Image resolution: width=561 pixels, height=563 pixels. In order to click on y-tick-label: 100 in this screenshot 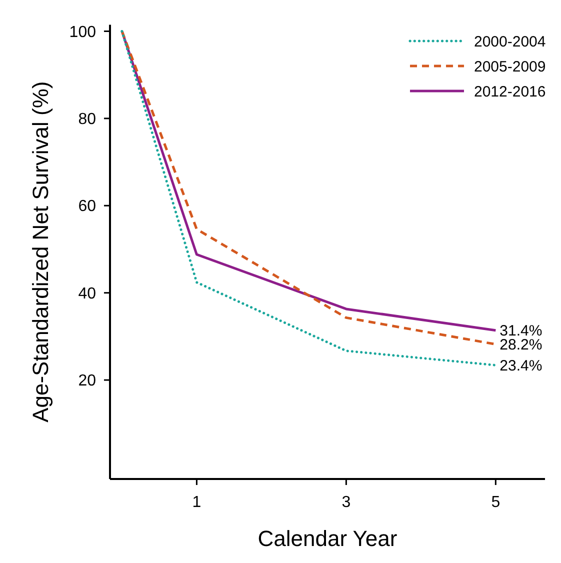, I will do `click(82, 32)`.